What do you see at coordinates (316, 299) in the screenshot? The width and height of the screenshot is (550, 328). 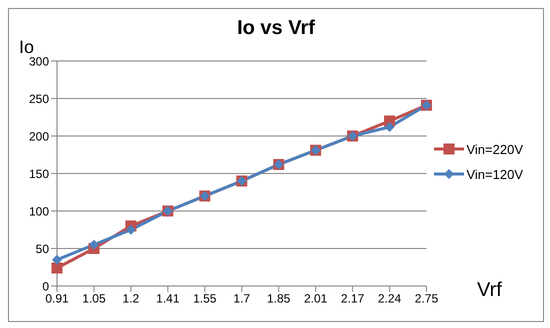 I see `x-tick-label: 2.01` at bounding box center [316, 299].